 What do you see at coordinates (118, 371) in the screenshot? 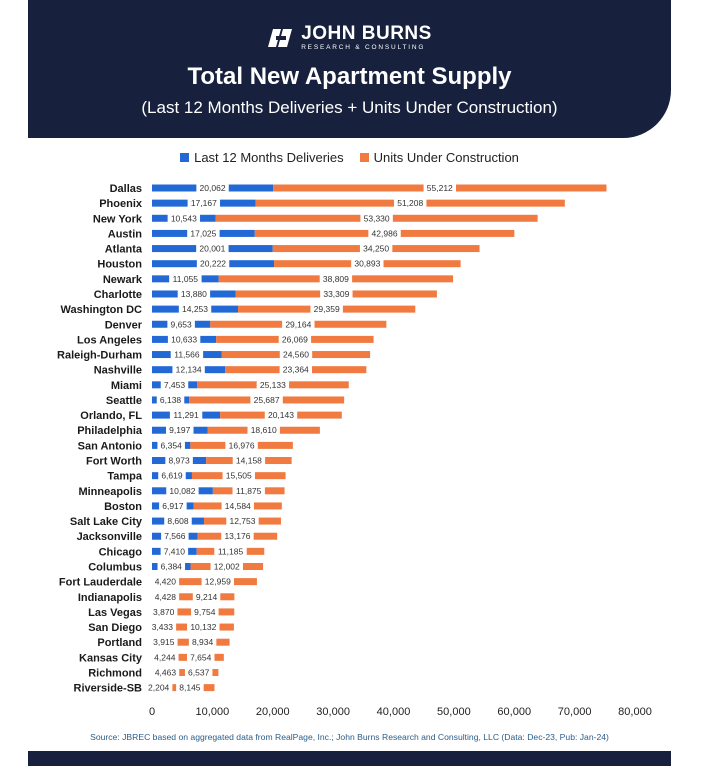
I see `category-label: Nashville` at bounding box center [118, 371].